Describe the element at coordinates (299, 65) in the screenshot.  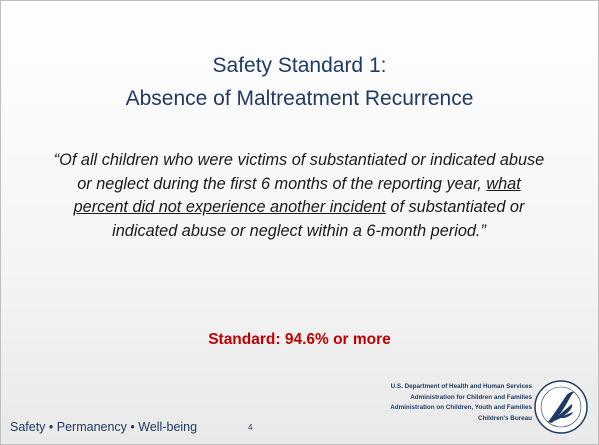
I see `title-line: Safety Standard 1:` at that location.